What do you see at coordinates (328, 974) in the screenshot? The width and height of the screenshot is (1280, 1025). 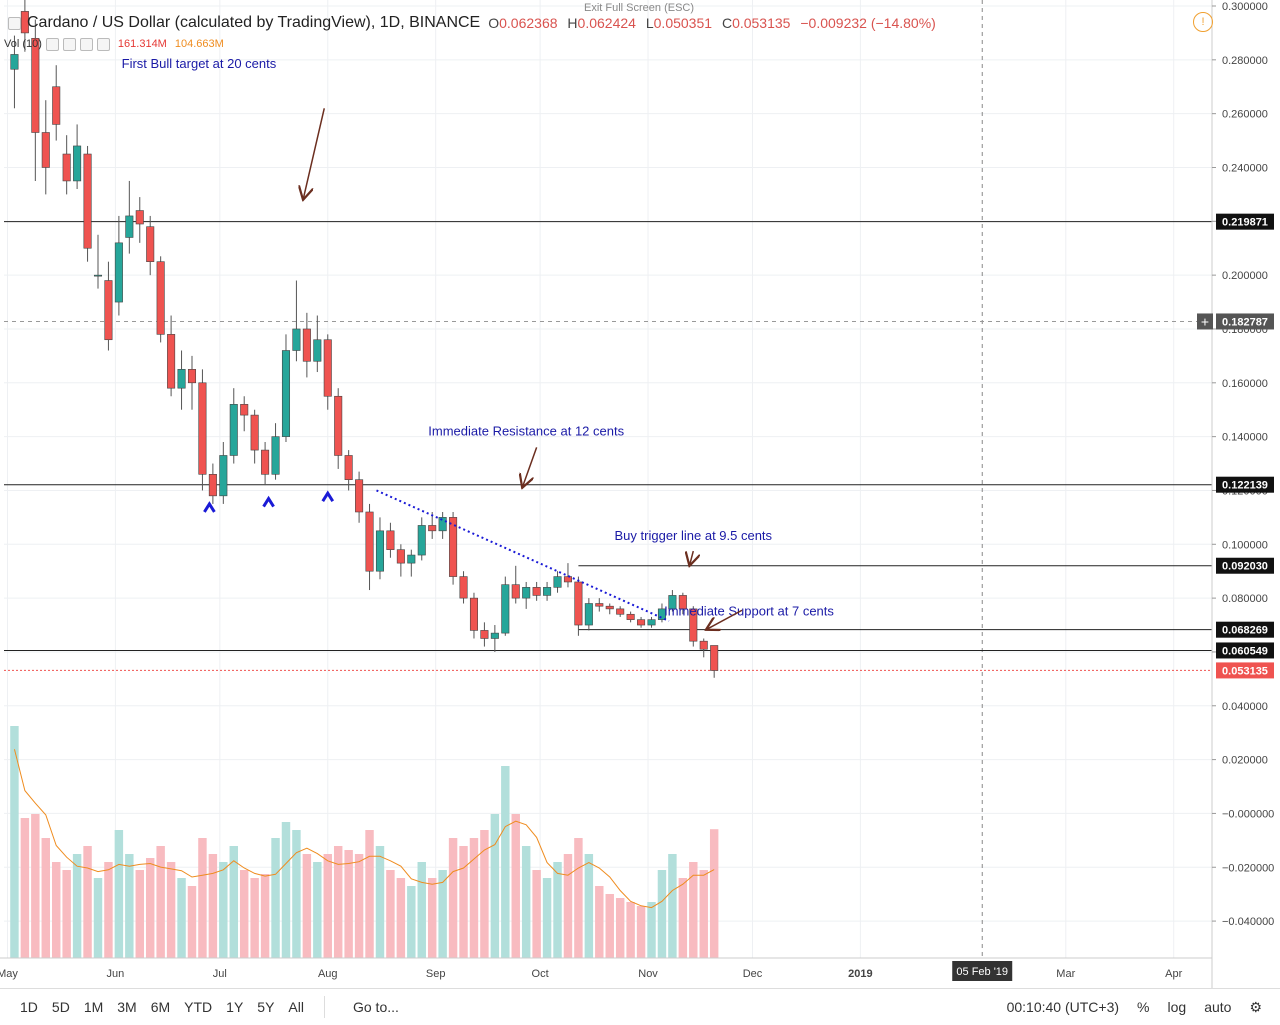 I see `x-tick-label: Aug` at bounding box center [328, 974].